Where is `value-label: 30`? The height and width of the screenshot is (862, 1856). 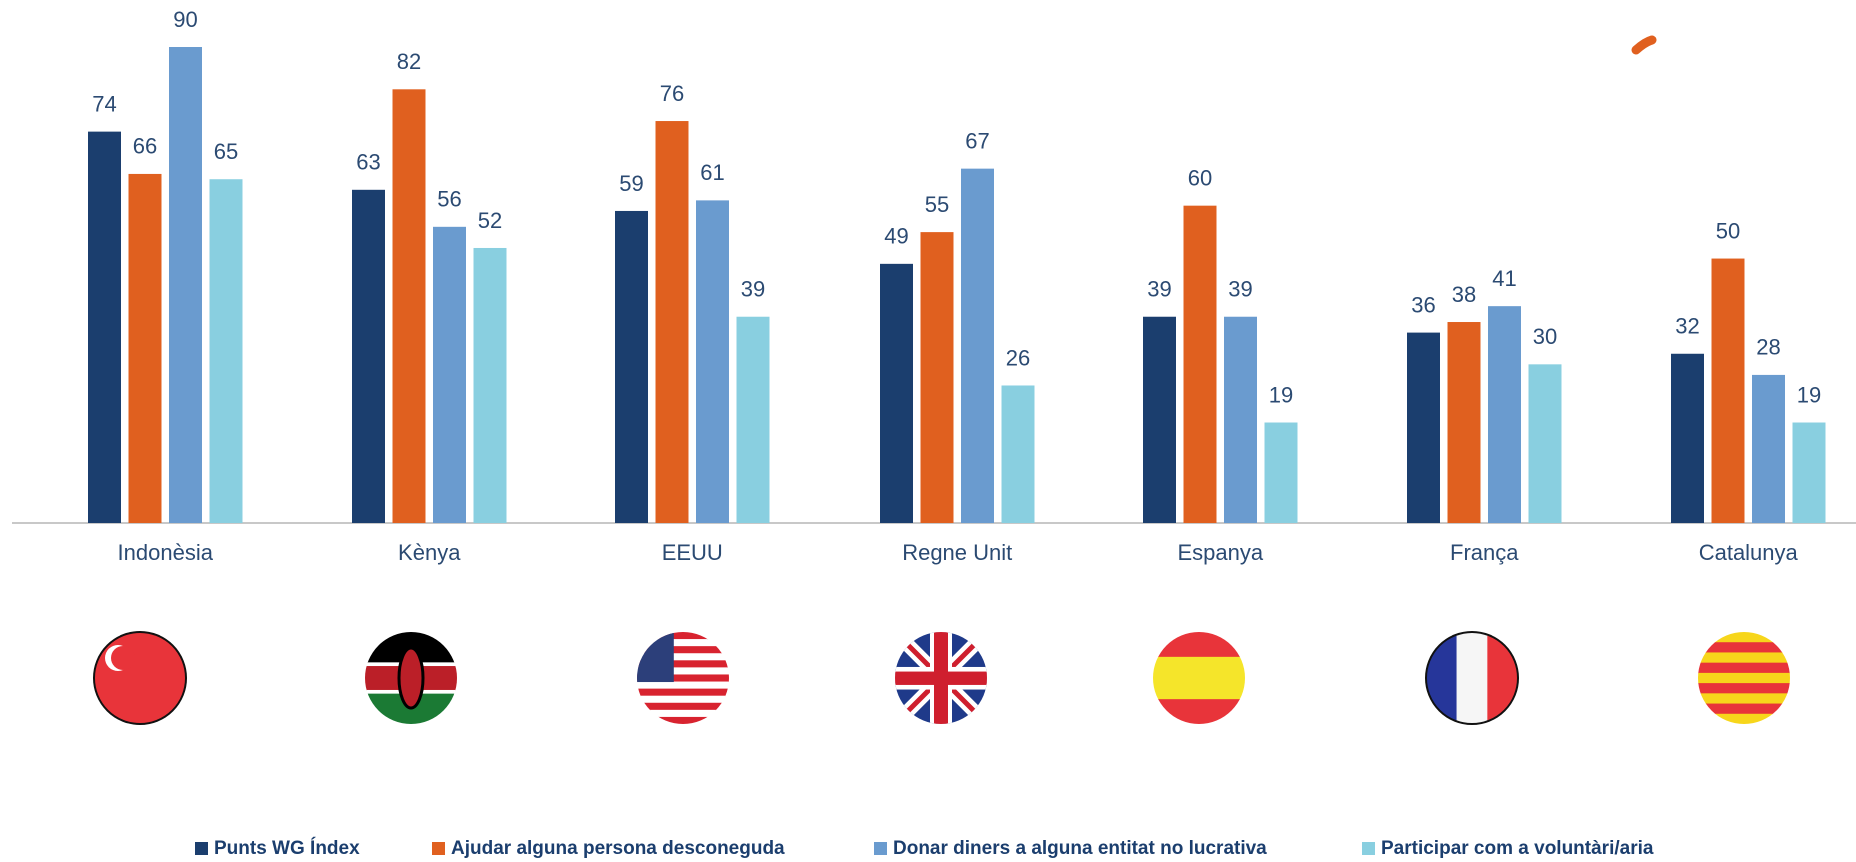 value-label: 30 is located at coordinates (1545, 336).